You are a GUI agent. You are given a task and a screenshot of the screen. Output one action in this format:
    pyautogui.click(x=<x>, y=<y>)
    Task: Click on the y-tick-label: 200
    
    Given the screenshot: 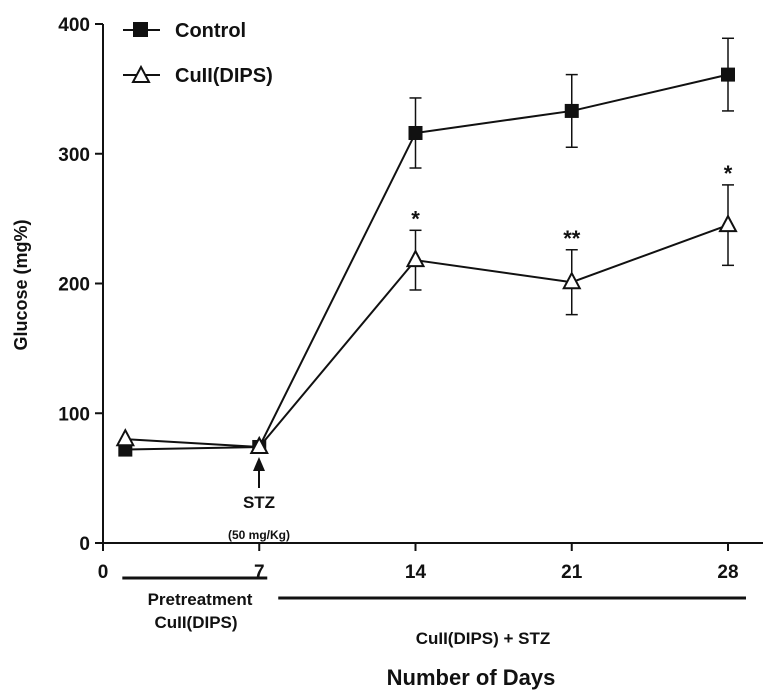 What is the action you would take?
    pyautogui.click(x=74, y=285)
    